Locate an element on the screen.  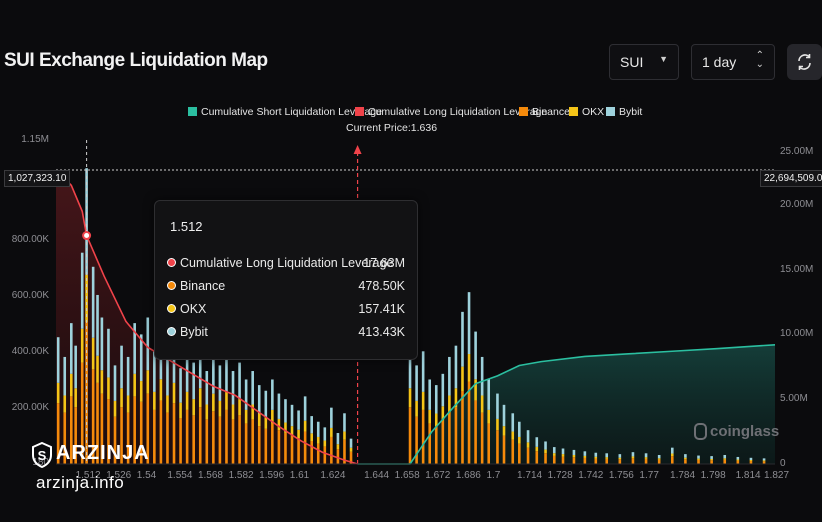
tooltip-value: 413.43K is located at coordinates (381, 332).